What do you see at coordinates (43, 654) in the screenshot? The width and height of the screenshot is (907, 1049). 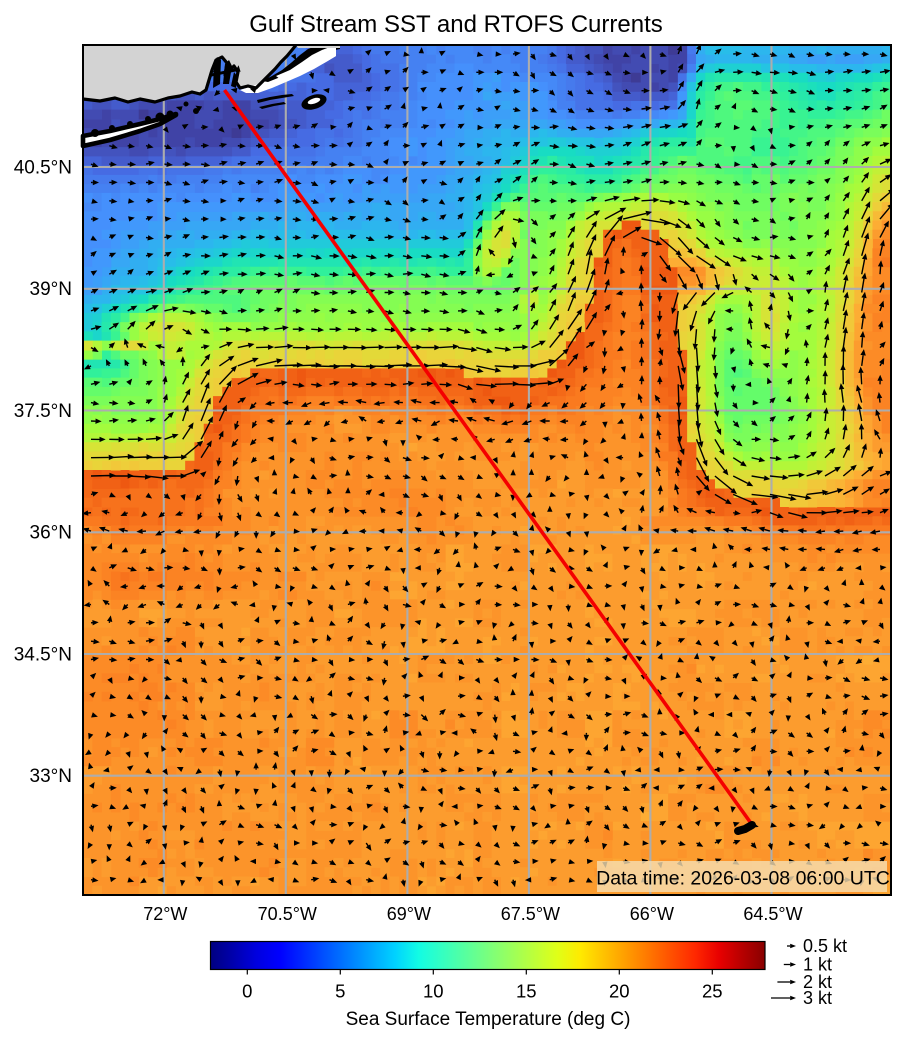 I see `svg-text: 34.5°N` at bounding box center [43, 654].